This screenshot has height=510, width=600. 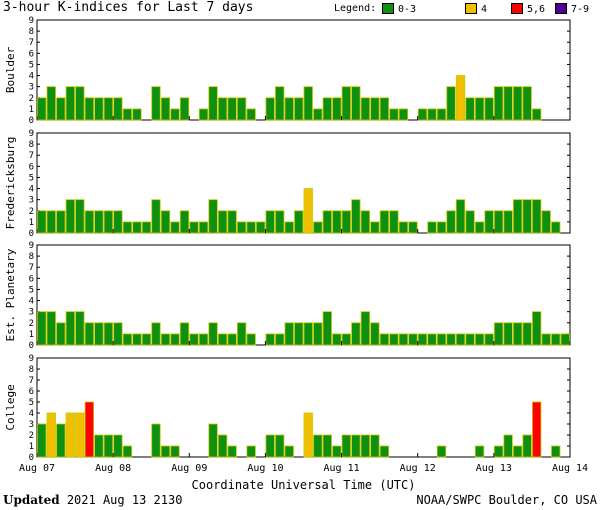 I want to click on panel-ylabel: Boulder, so click(x=10, y=69).